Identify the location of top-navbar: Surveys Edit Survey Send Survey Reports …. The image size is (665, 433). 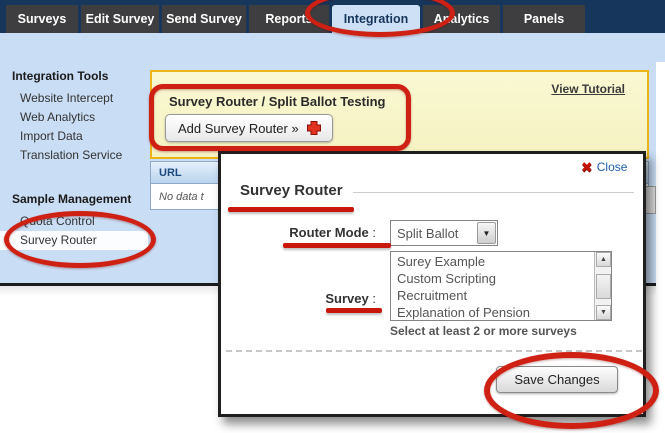
(332, 16).